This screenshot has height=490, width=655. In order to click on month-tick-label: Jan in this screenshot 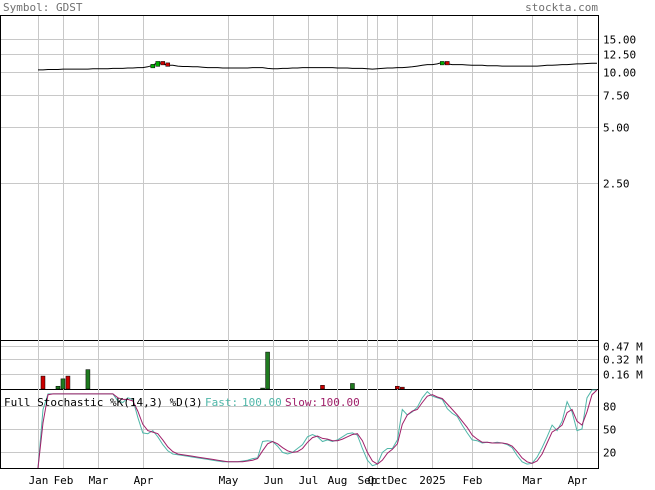, I will do `click(39, 480)`.